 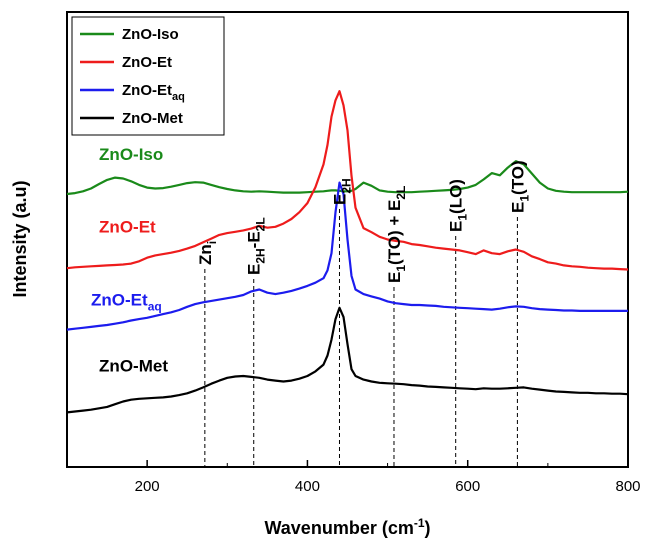 What do you see at coordinates (364, 221) in the screenshot?
I see `peak-labels: Zni E2H-E2L E2H E1(TO) + E2L E1(LO) E1(TO)` at bounding box center [364, 221].